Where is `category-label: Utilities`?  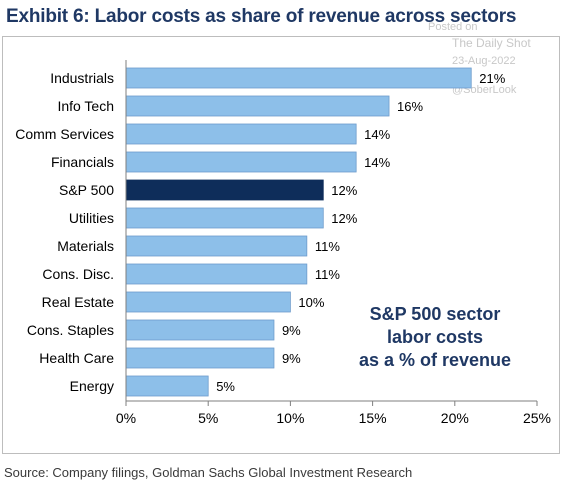
category-label: Utilities is located at coordinates (91, 218).